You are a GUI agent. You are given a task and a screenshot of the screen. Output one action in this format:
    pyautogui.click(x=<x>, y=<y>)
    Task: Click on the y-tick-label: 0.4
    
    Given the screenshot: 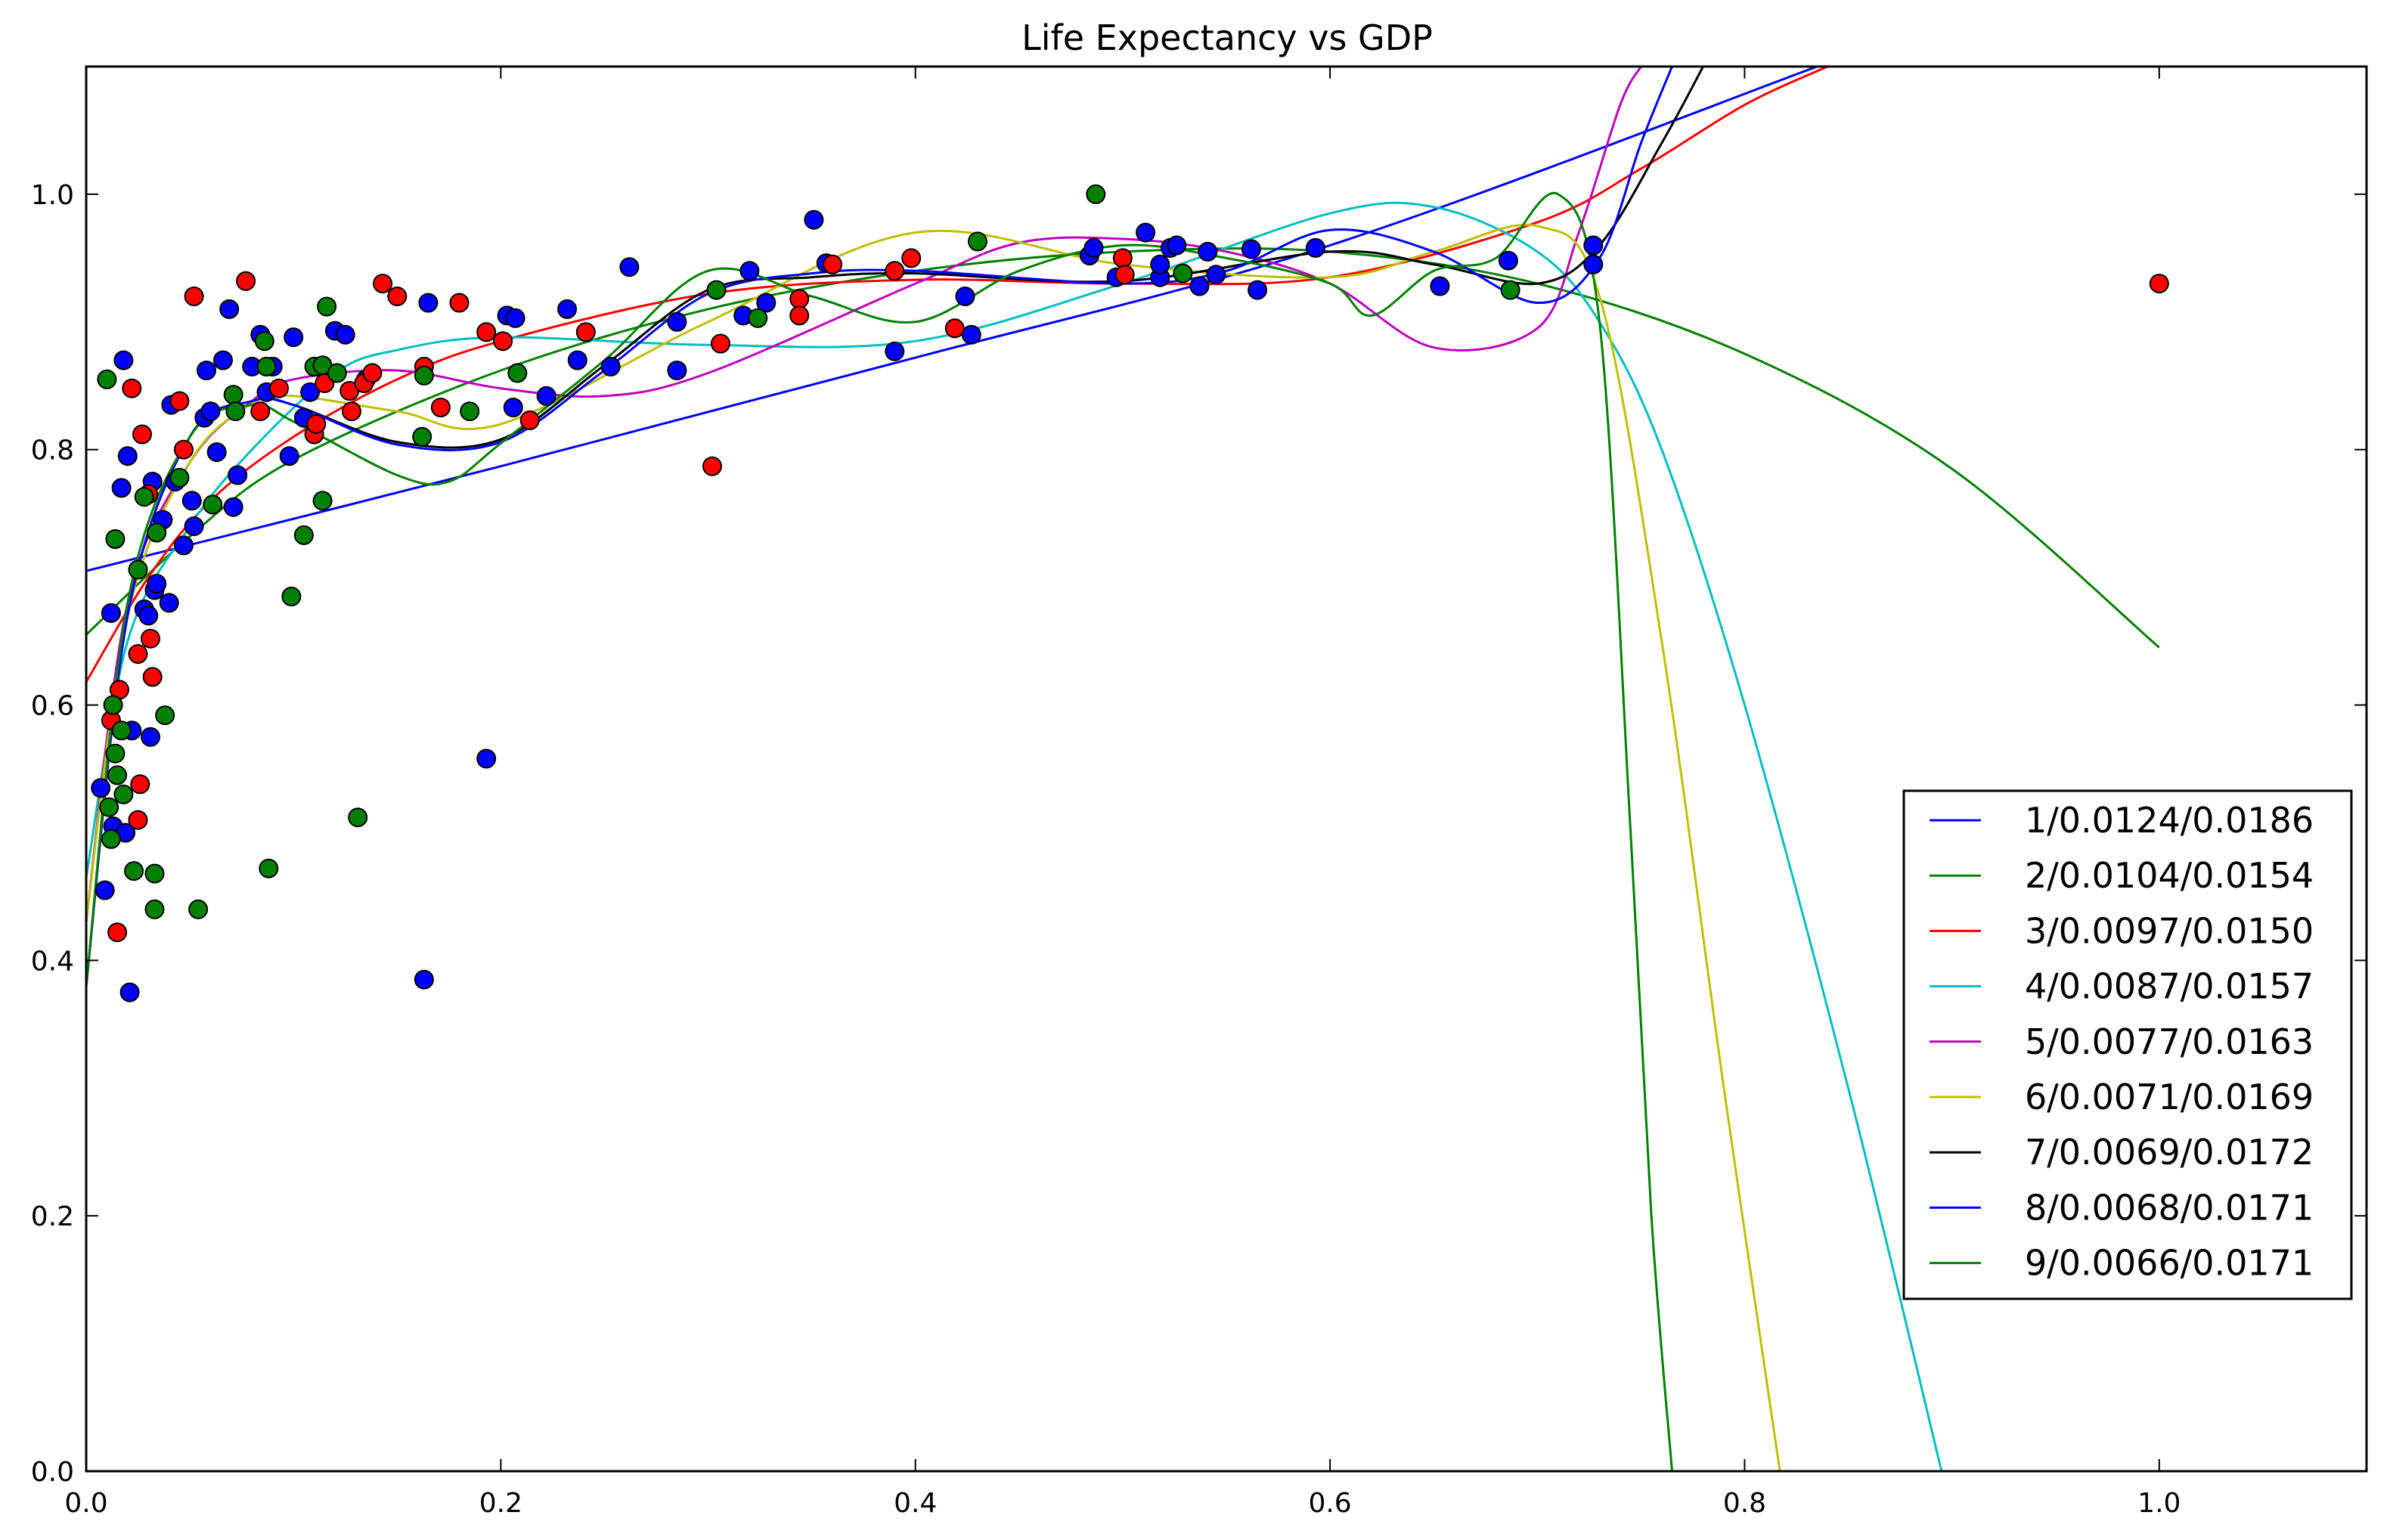 What is the action you would take?
    pyautogui.click(x=53, y=961)
    